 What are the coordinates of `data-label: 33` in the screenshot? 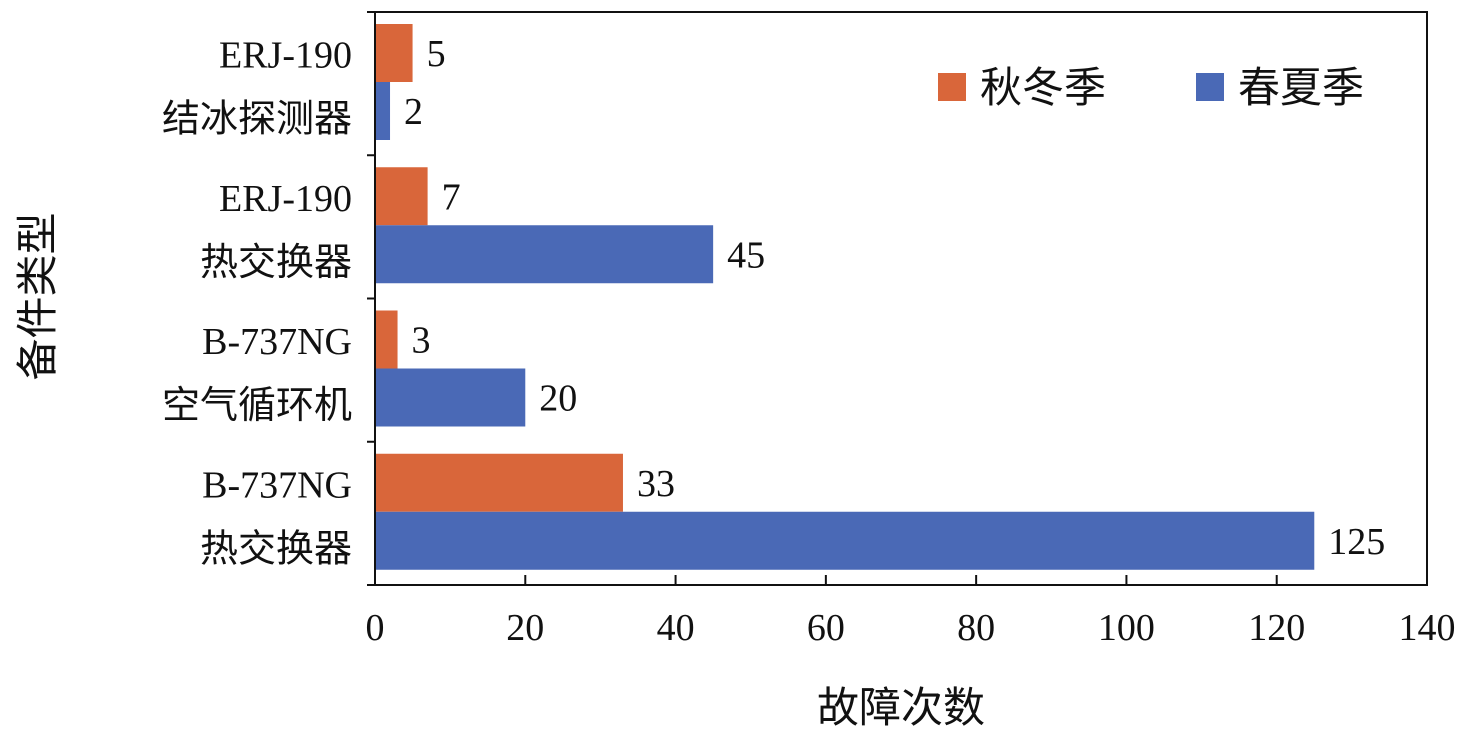 It's located at (656, 484).